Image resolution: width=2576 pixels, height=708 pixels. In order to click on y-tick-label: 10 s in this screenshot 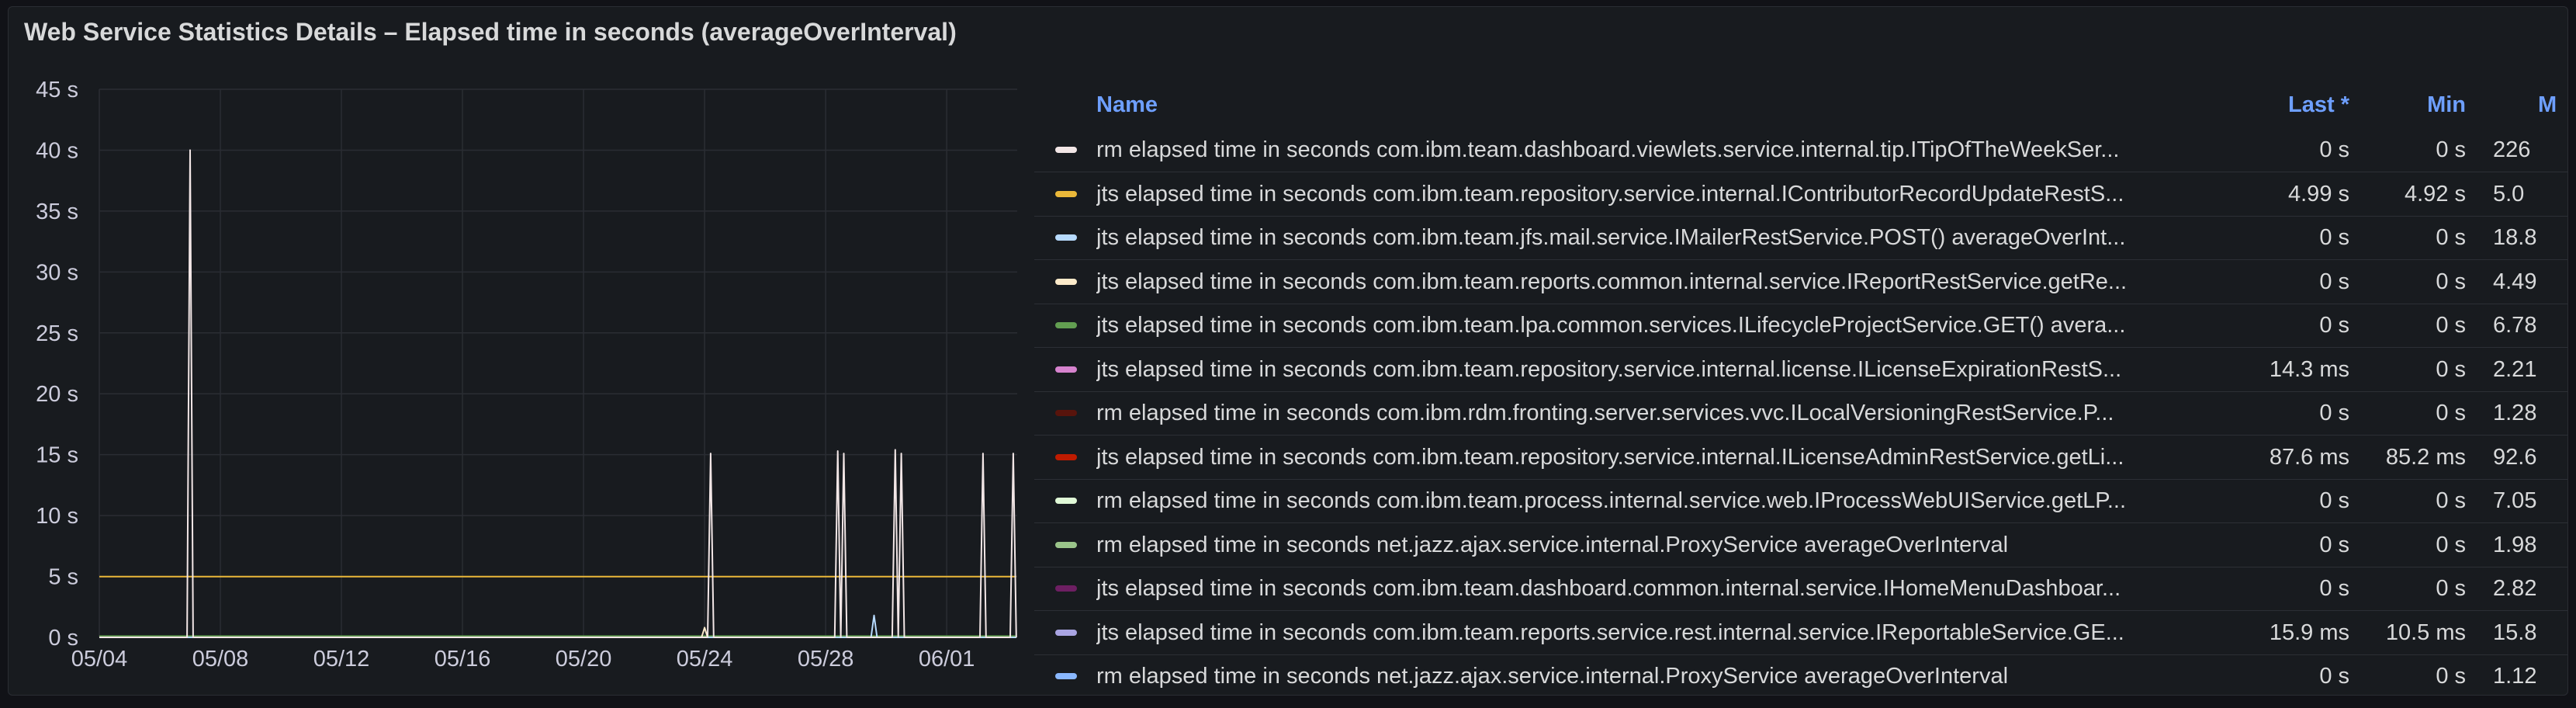, I will do `click(57, 516)`.